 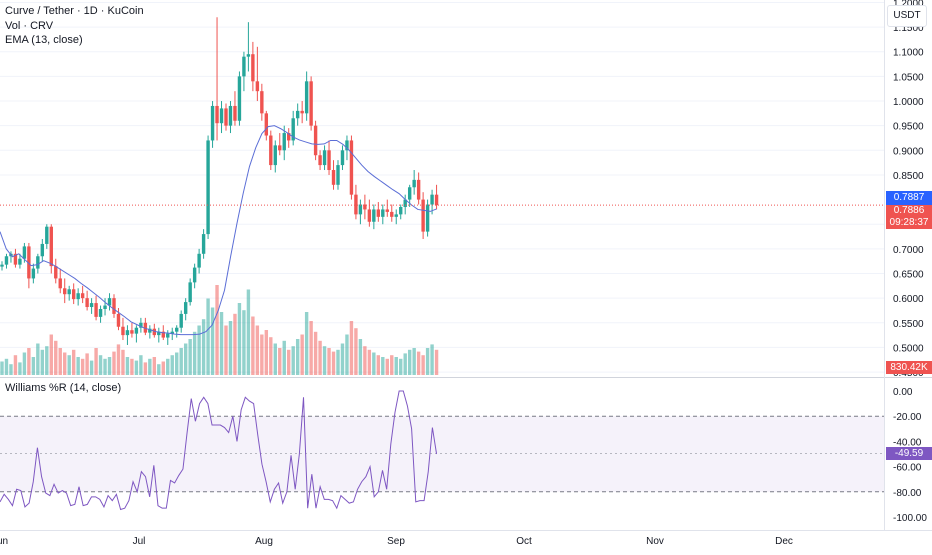 What do you see at coordinates (907, 16) in the screenshot?
I see `currency-button: USDT` at bounding box center [907, 16].